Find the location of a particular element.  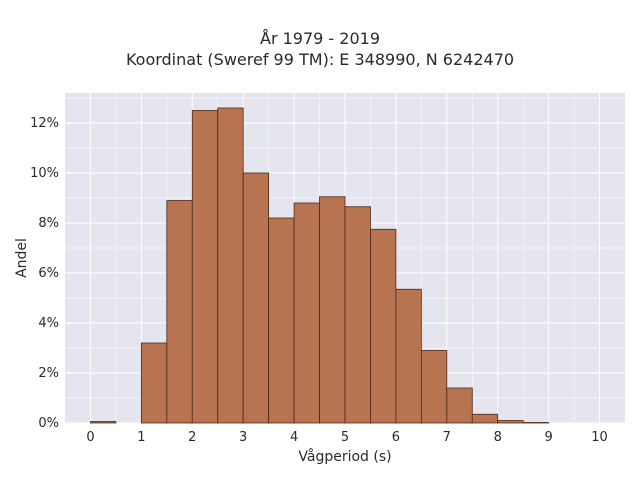

y-tick-label: 8% is located at coordinates (48, 223).